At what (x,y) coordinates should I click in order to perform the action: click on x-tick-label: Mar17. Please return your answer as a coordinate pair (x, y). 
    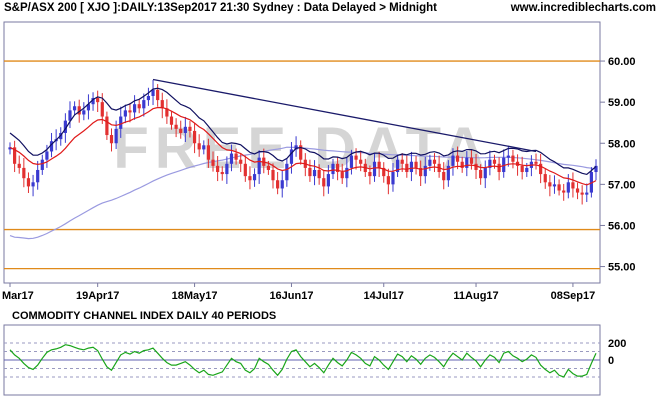
    Looking at the image, I should click on (18, 296).